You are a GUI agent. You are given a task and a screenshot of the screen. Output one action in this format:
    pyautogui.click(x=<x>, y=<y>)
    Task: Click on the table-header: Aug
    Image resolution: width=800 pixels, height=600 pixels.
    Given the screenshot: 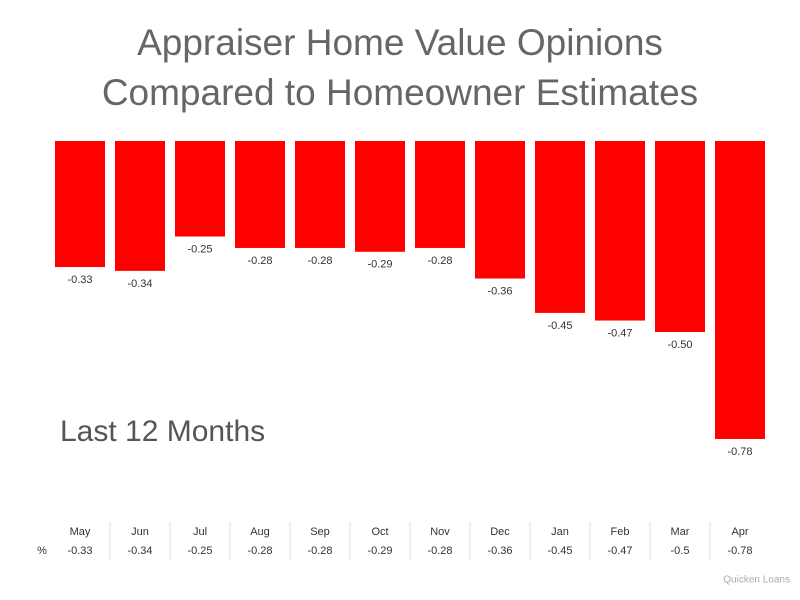 What is the action you would take?
    pyautogui.click(x=260, y=532)
    